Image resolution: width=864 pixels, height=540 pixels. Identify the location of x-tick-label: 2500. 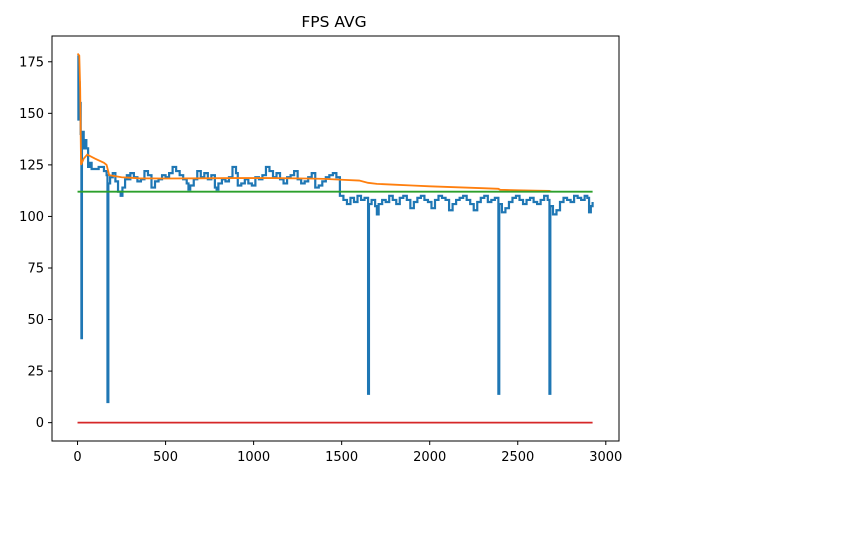
(517, 457).